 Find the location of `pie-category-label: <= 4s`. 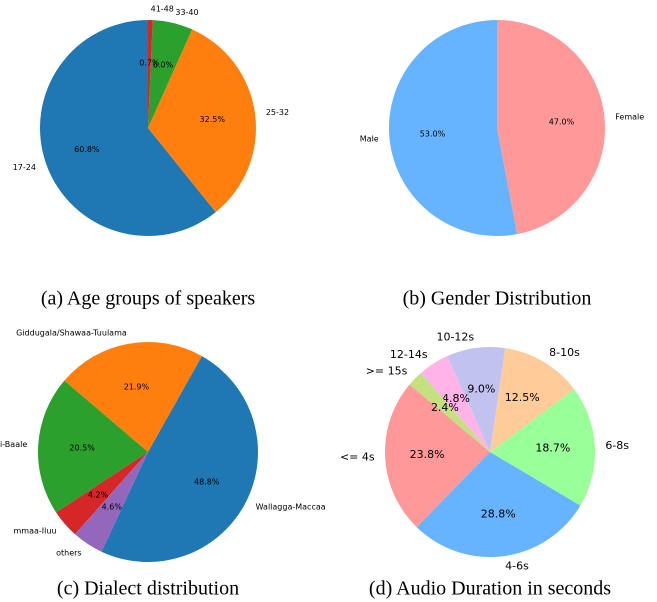

pie-category-label: <= 4s is located at coordinates (357, 457).